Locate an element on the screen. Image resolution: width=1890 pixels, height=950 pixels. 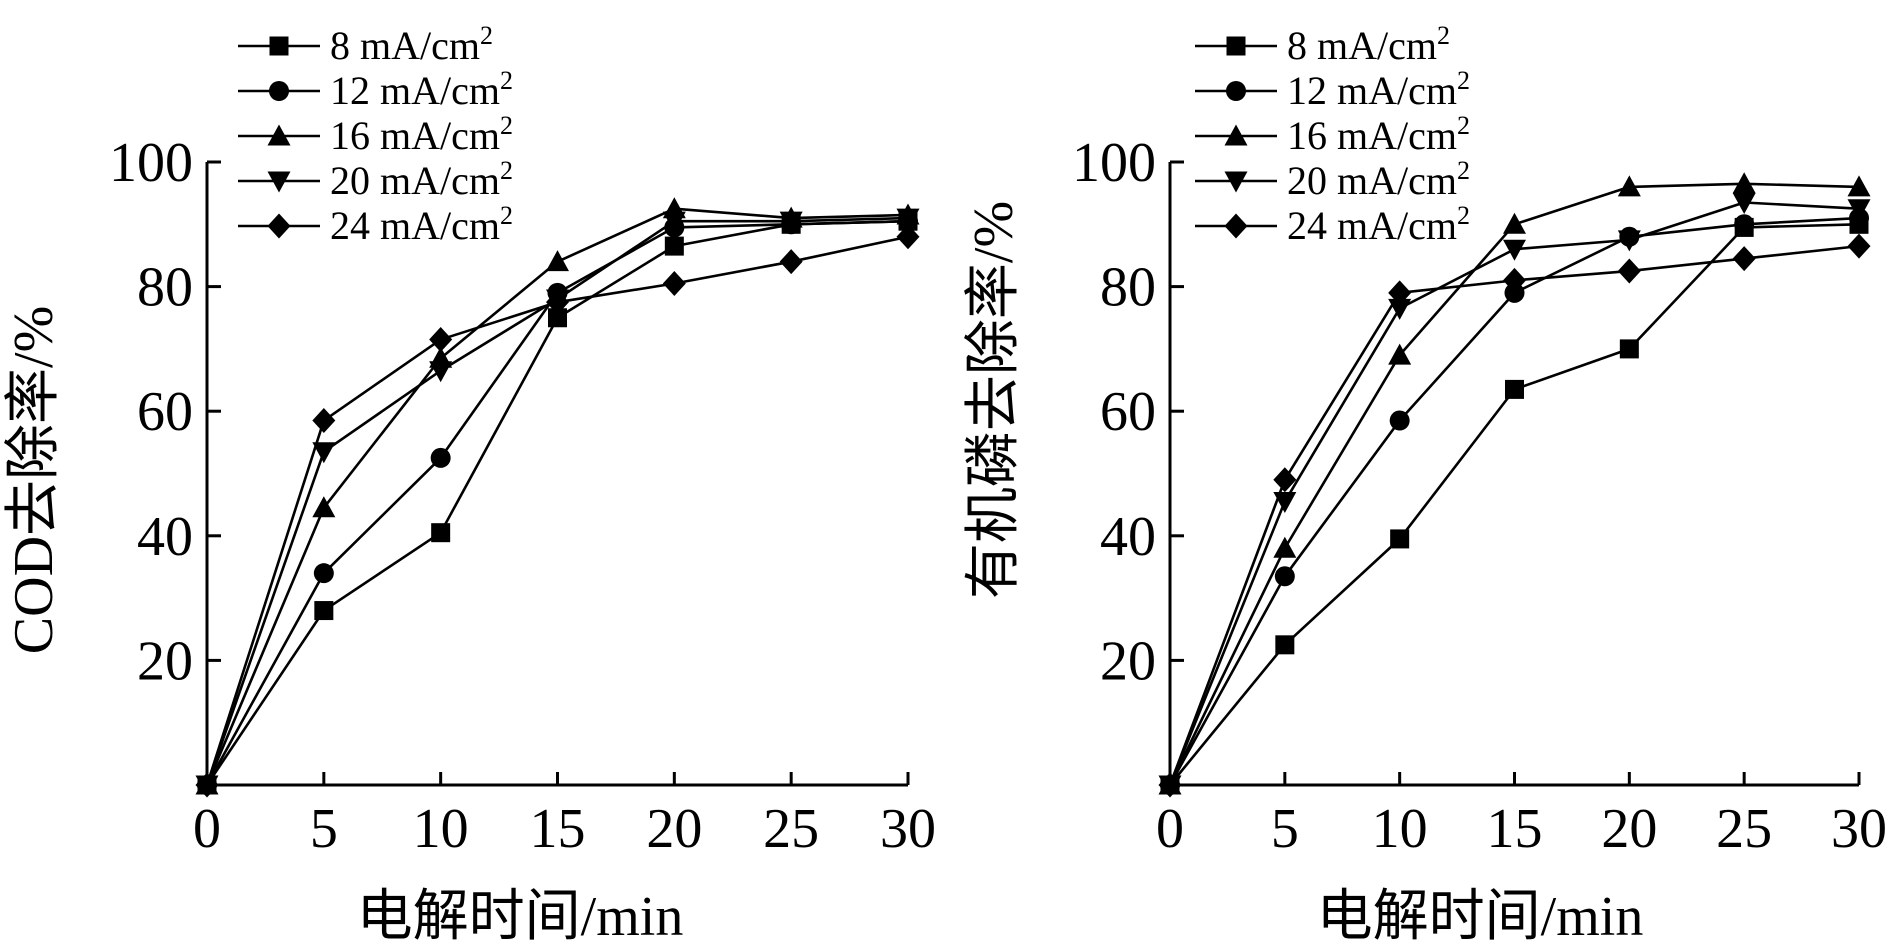
y-axis-title: COD去除率/% is located at coordinates (34, 480).